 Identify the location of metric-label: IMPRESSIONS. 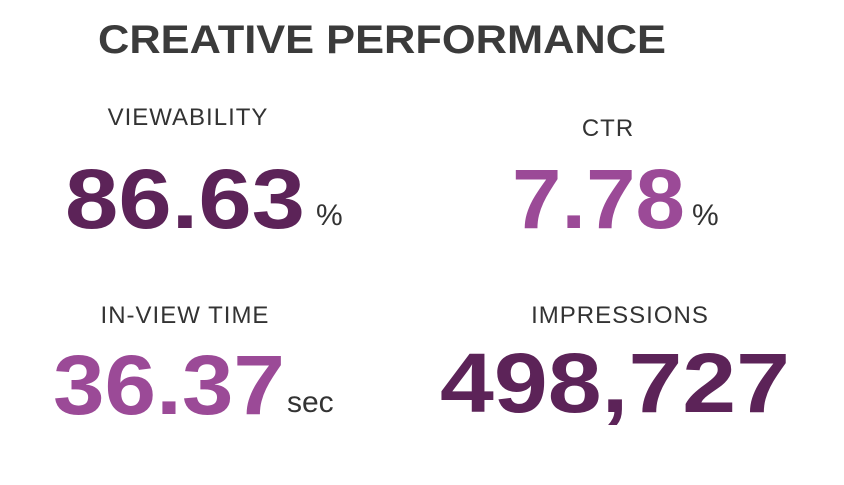
(620, 315).